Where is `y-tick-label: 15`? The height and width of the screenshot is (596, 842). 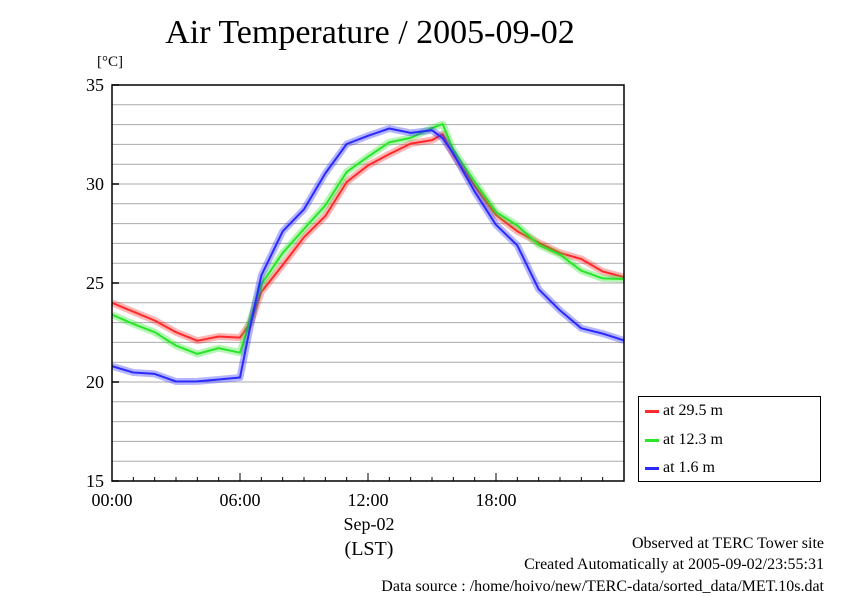 y-tick-label: 15 is located at coordinates (95, 481).